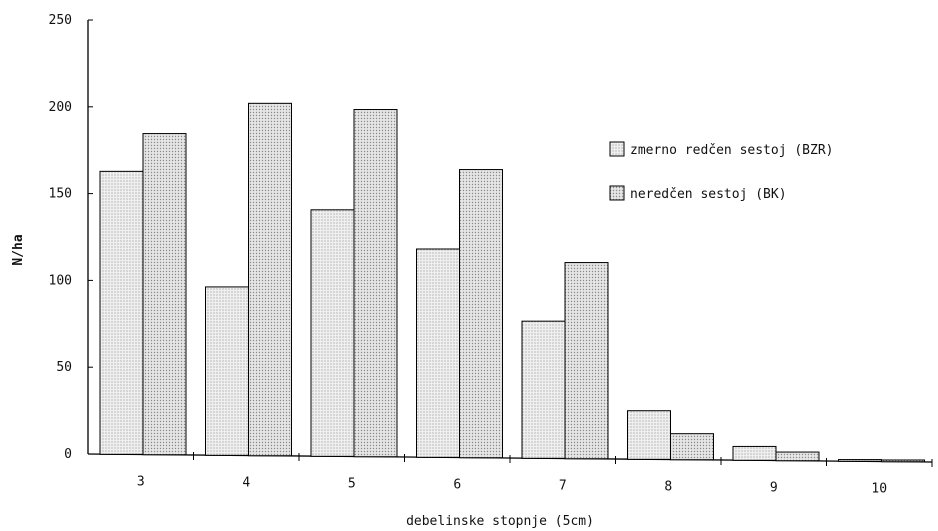 The height and width of the screenshot is (531, 938). I want to click on y-tick-label: 250, so click(60, 20).